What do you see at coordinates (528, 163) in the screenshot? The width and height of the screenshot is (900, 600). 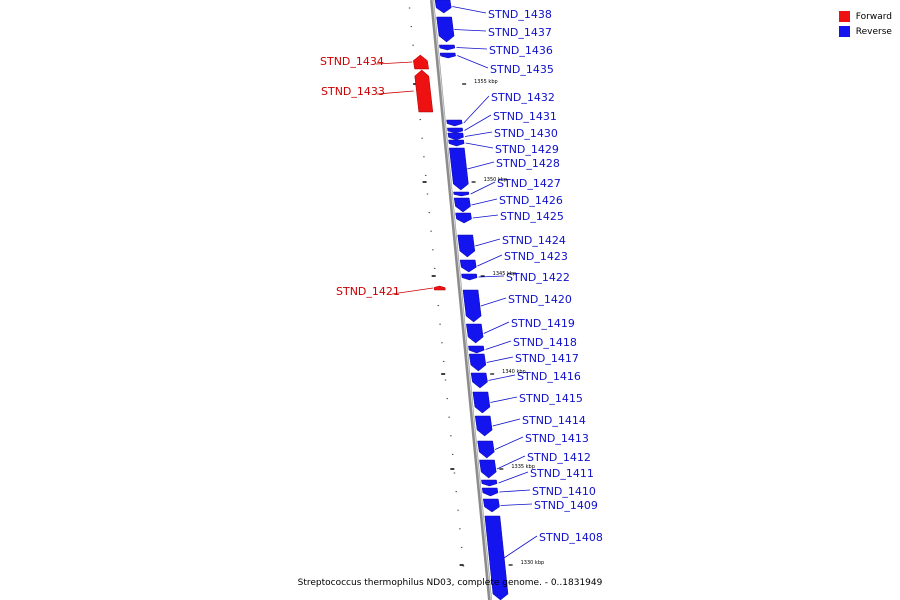 I see `gene-label: STND_1428` at bounding box center [528, 163].